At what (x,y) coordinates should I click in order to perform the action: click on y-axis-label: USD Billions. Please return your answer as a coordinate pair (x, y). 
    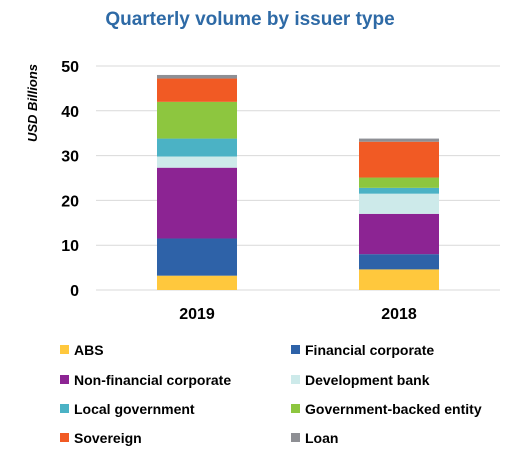
    Looking at the image, I should click on (32, 103).